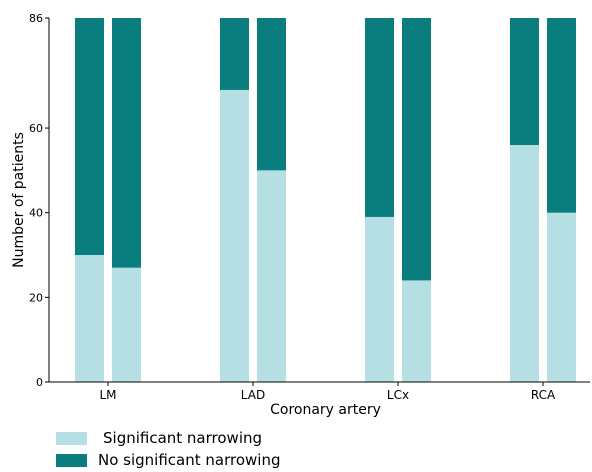  I want to click on y-tick-label-86: 86, so click(36, 18).